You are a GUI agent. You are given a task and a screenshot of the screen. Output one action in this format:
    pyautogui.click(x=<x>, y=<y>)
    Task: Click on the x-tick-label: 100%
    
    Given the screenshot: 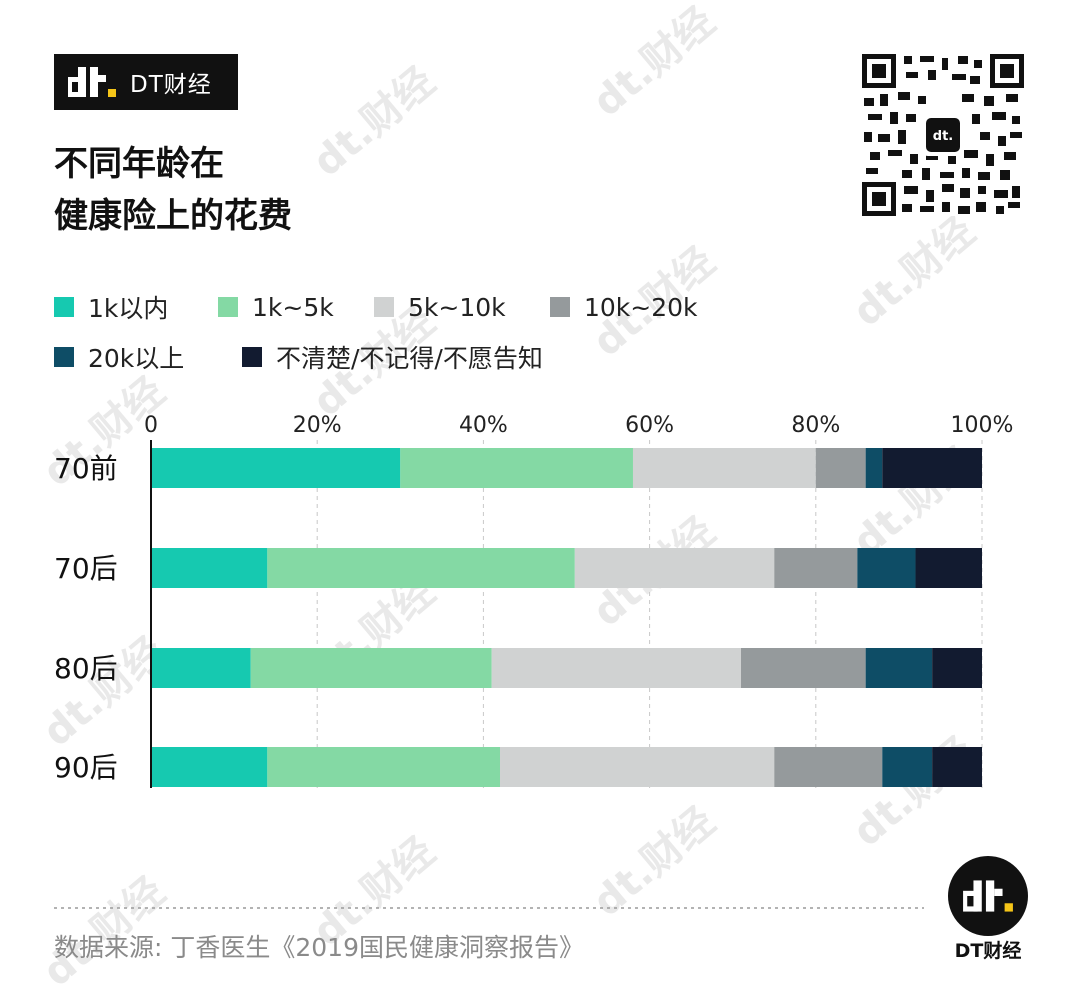 What is the action you would take?
    pyautogui.click(x=982, y=425)
    